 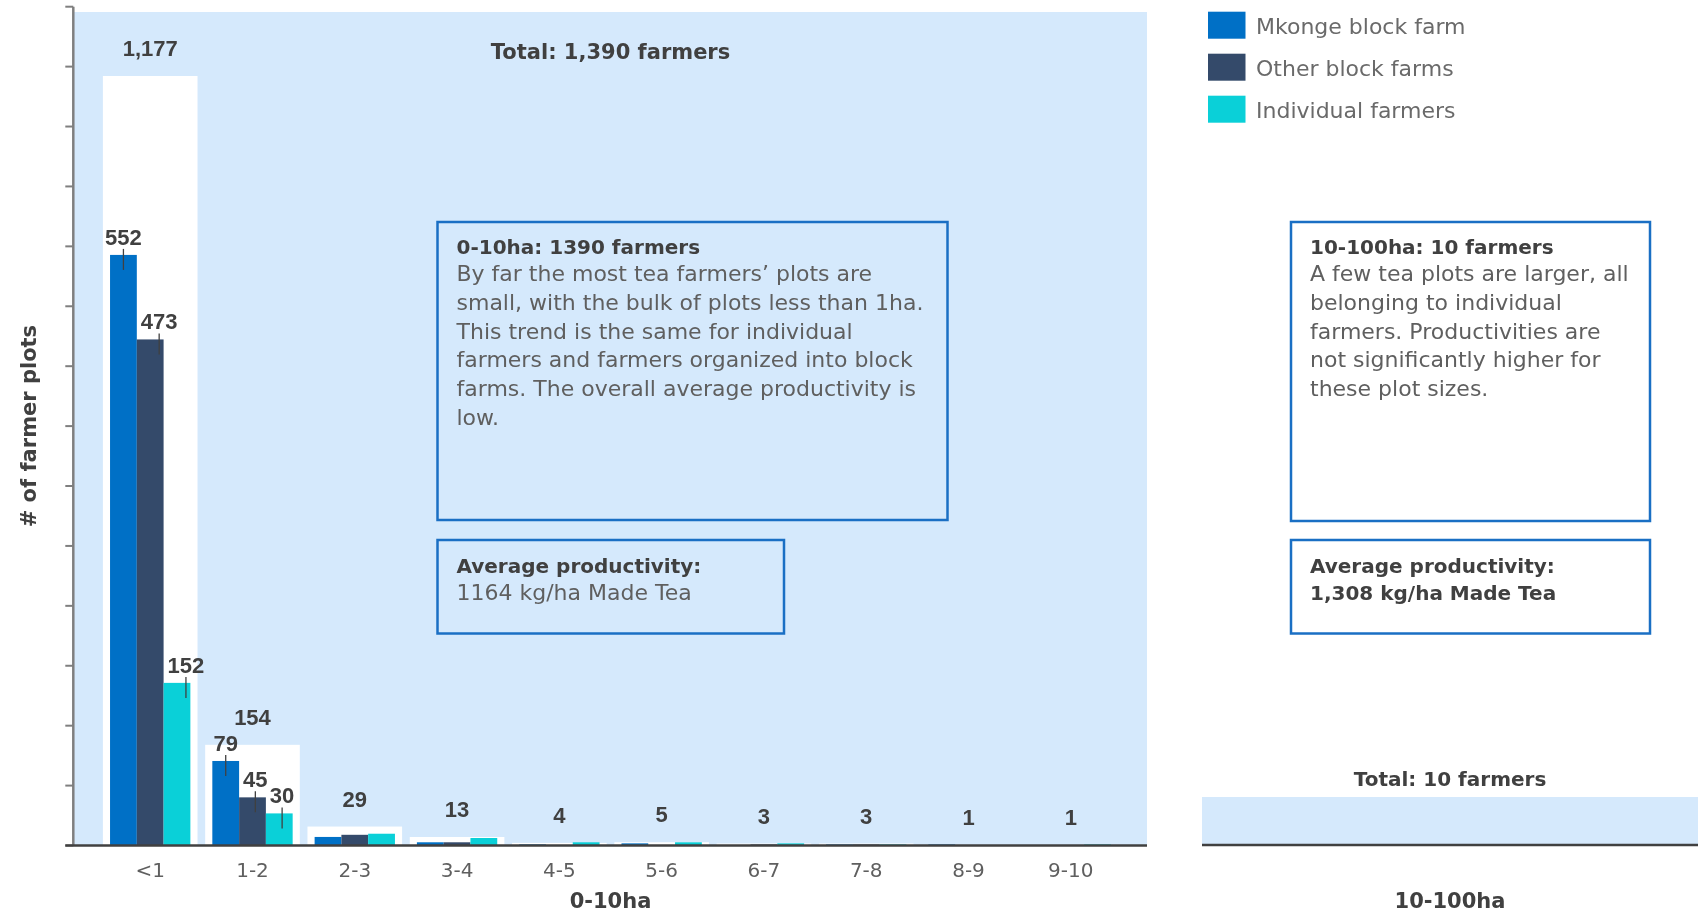 What do you see at coordinates (1433, 593) in the screenshot?
I see `text: 1,308 kg/ha Made Tea` at bounding box center [1433, 593].